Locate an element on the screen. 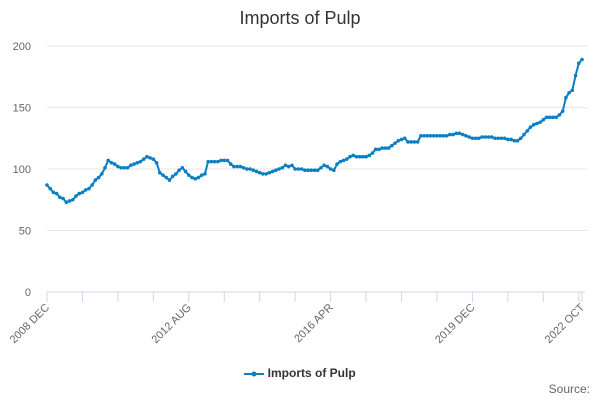 This screenshot has height=400, width=600. x-tick-label: 2016 APR is located at coordinates (314, 324).